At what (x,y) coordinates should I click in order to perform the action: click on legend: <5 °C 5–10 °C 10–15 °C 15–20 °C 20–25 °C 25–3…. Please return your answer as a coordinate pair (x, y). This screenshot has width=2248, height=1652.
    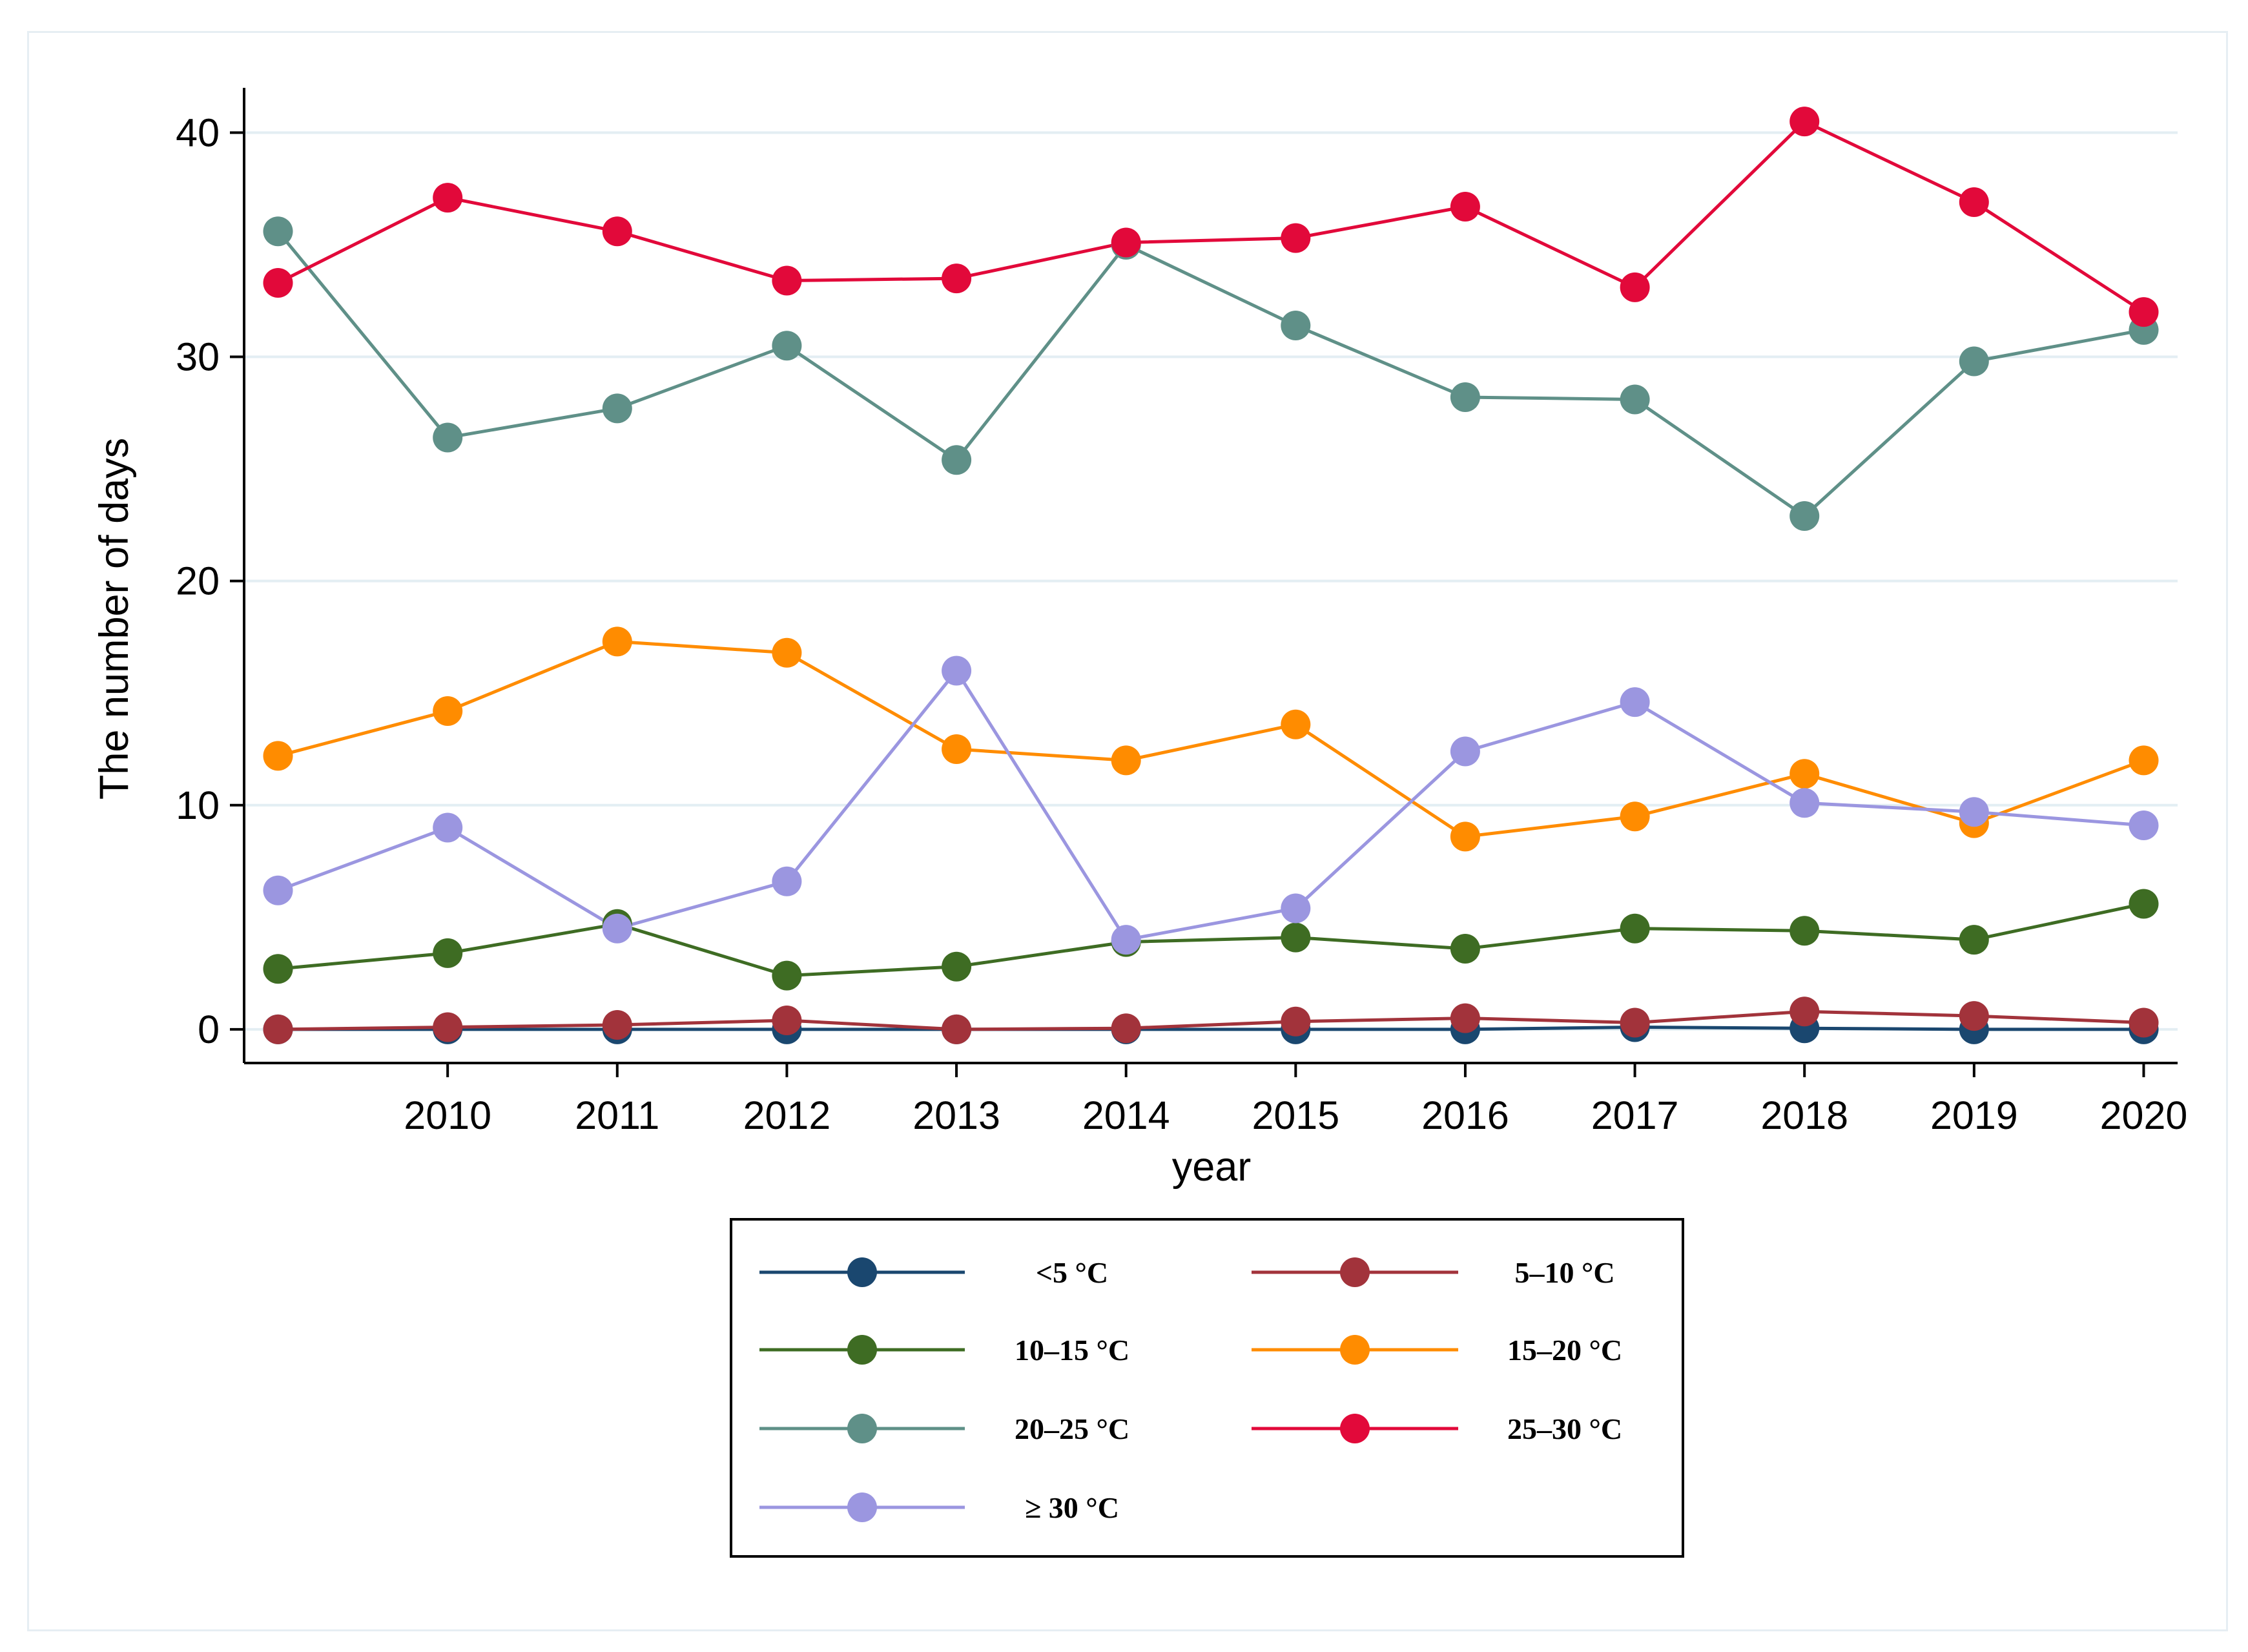
    Looking at the image, I should click on (1207, 1388).